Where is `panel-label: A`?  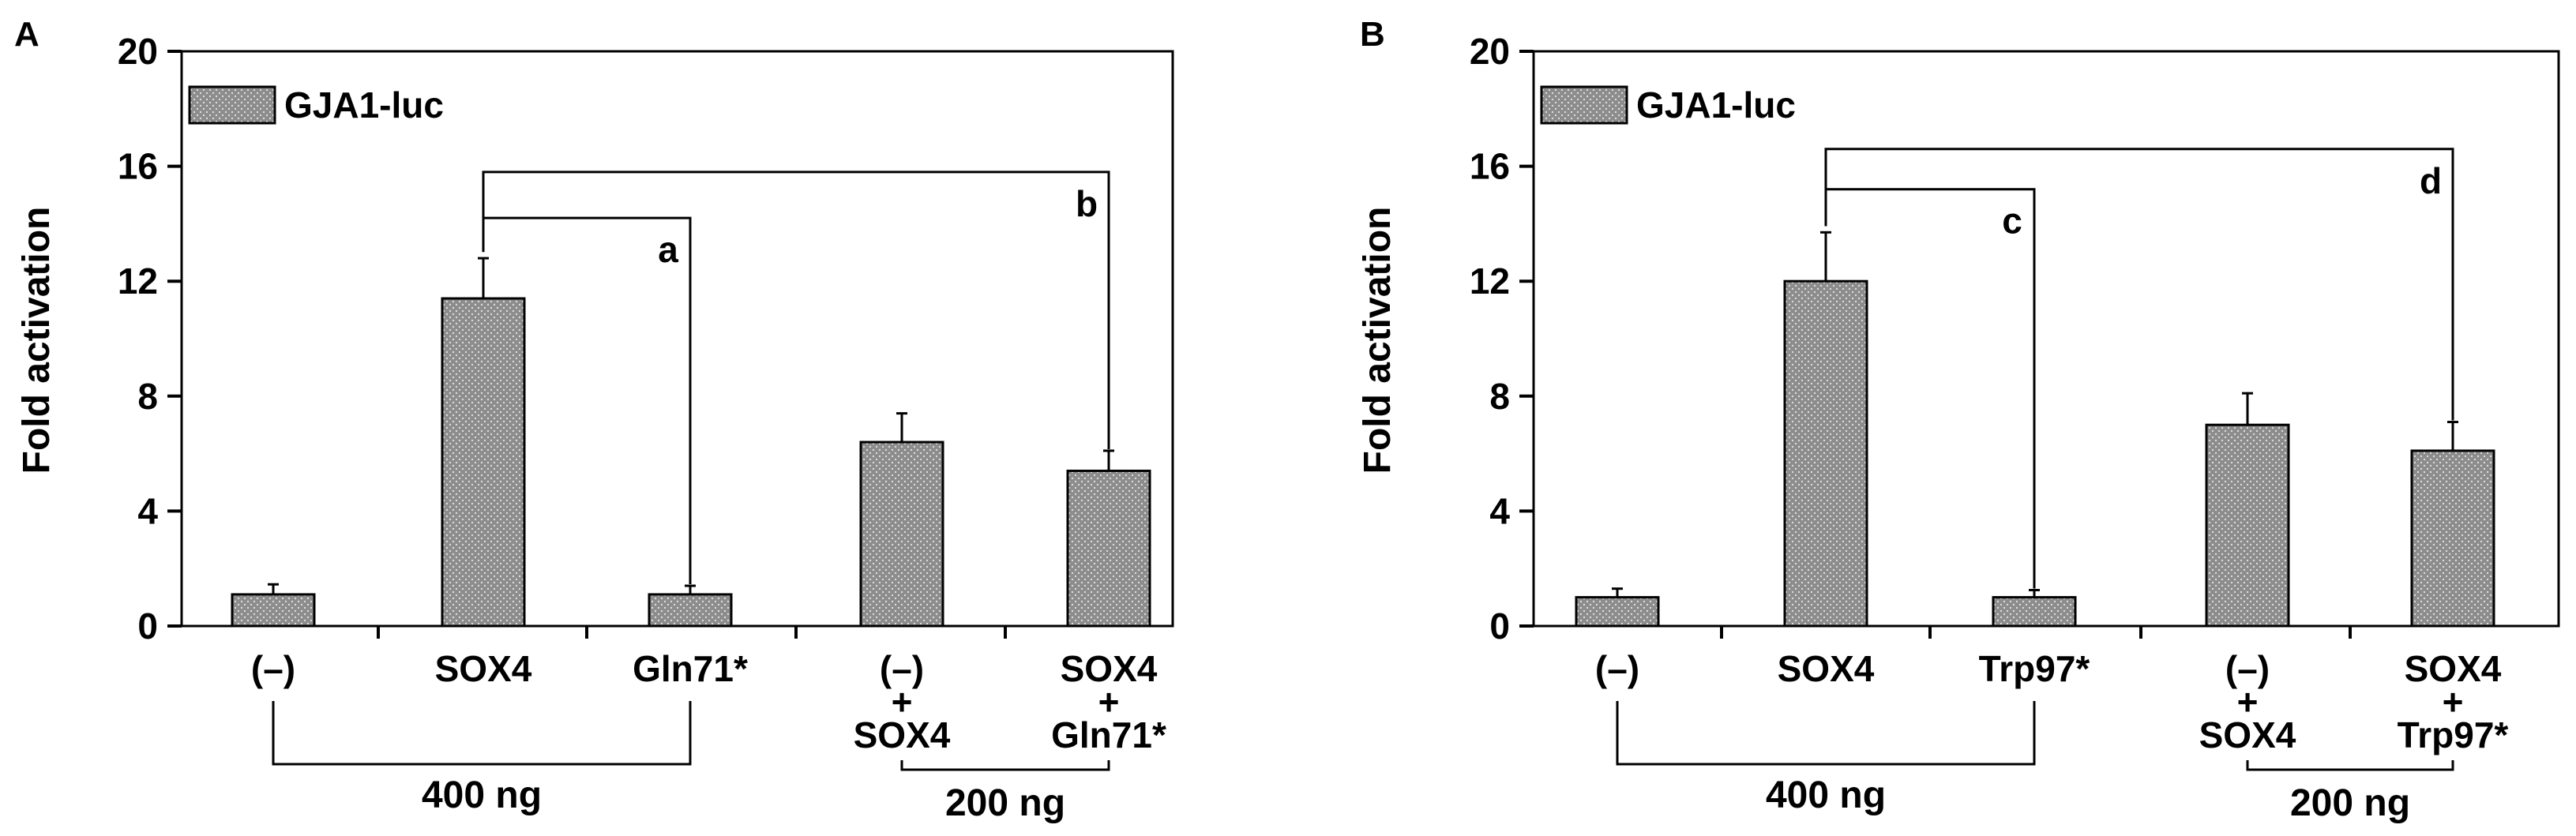 panel-label: A is located at coordinates (26, 34).